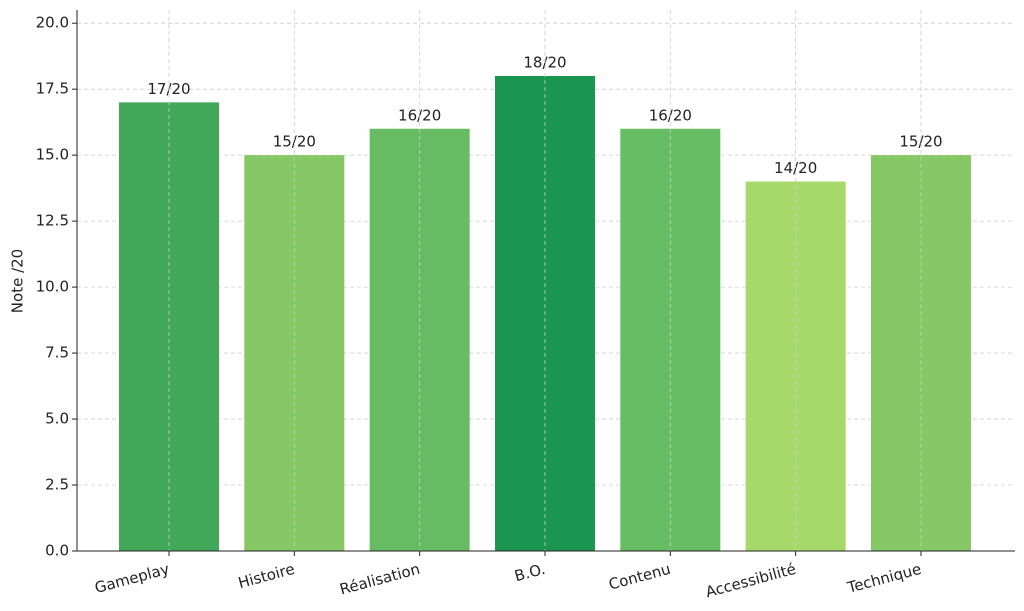 The image size is (1024, 611). What do you see at coordinates (380, 579) in the screenshot?
I see `x-tick-label: Réalisation` at bounding box center [380, 579].